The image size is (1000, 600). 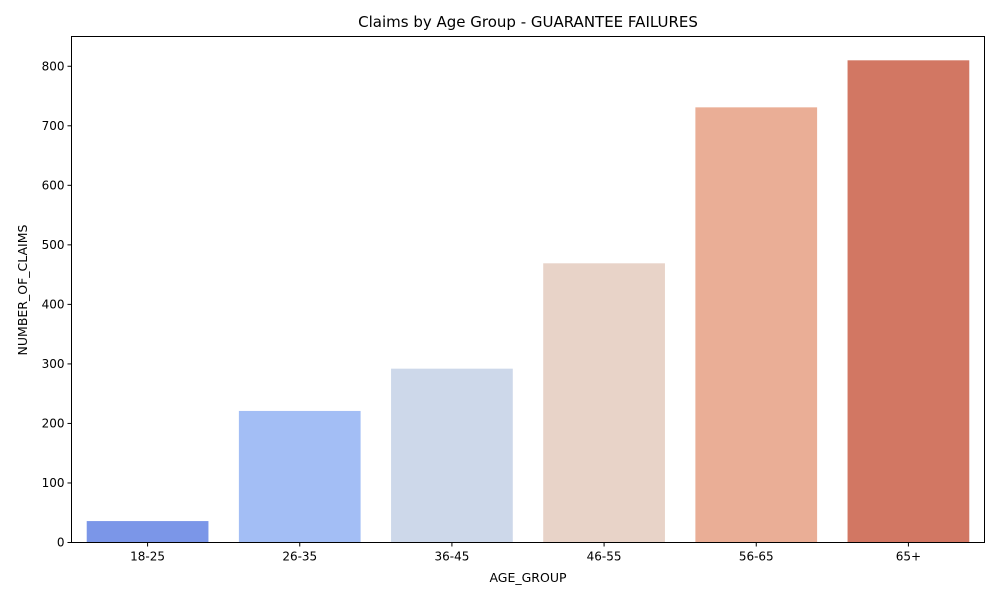 I want to click on y-axis-label: NUMBER_OF_CLAIMS, so click(x=22, y=289).